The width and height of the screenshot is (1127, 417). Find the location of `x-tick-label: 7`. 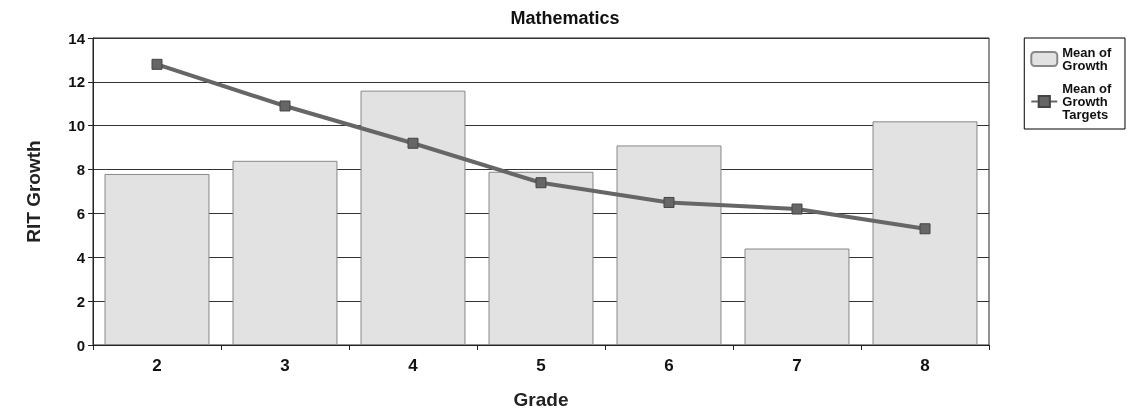

x-tick-label: 7 is located at coordinates (797, 365).